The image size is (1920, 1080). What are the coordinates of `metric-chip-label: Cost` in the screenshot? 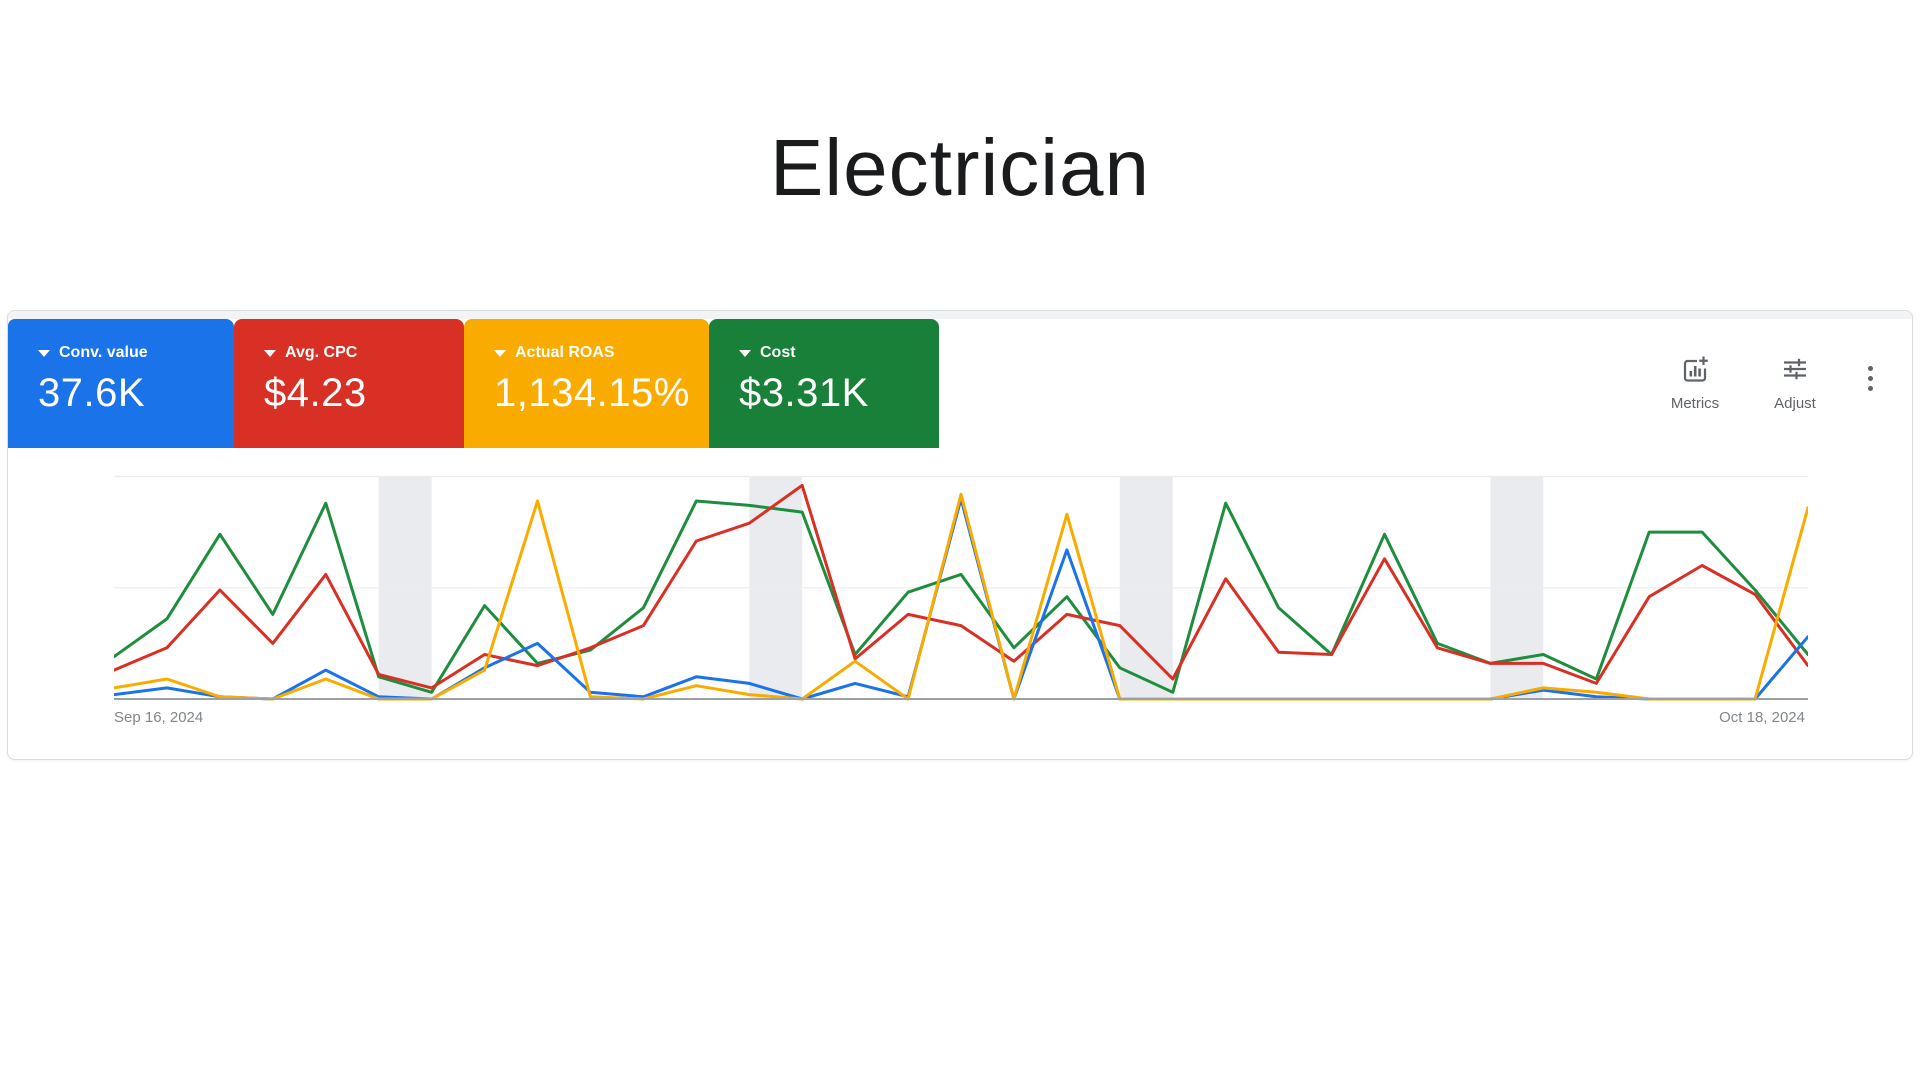 It's located at (778, 352).